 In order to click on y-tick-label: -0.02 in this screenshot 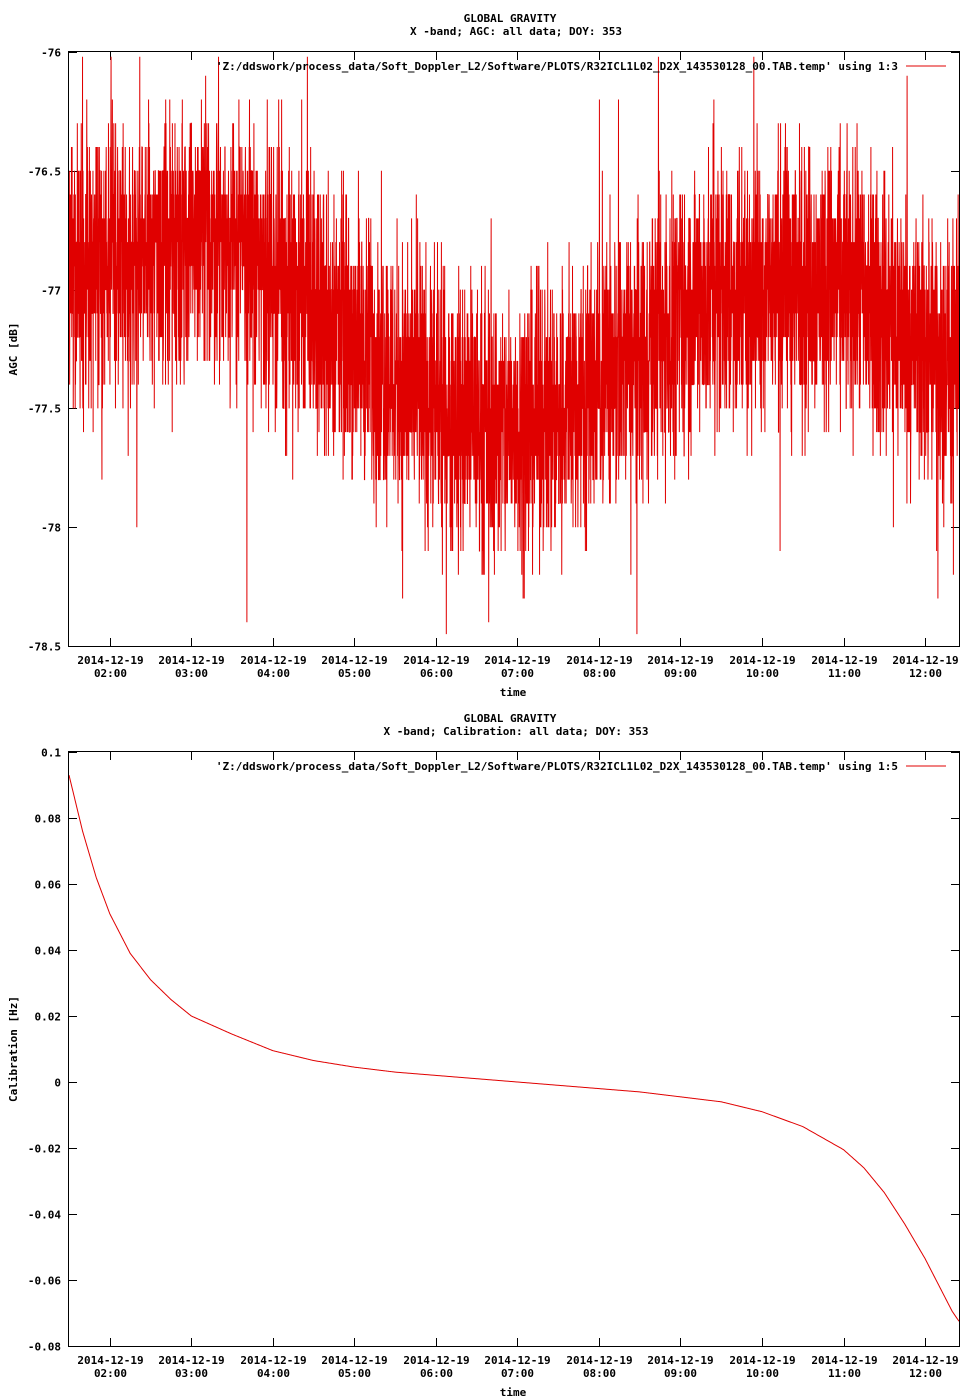, I will do `click(44, 1149)`.